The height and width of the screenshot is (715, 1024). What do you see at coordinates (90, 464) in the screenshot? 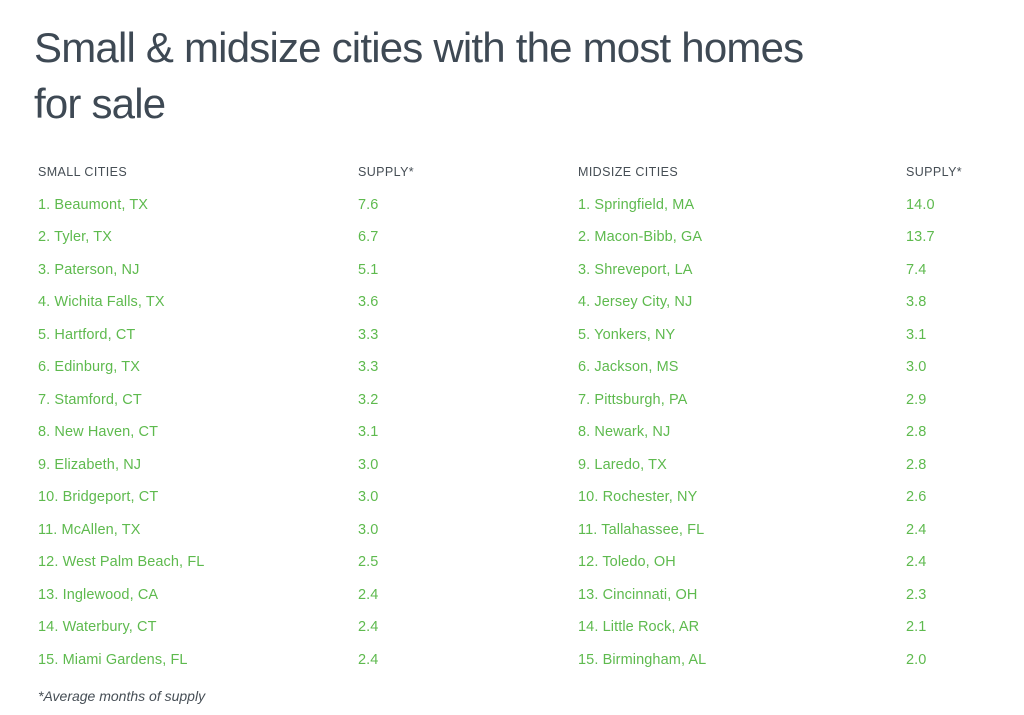
I see `small-city-cell: 9. Elizabeth, NJ` at bounding box center [90, 464].